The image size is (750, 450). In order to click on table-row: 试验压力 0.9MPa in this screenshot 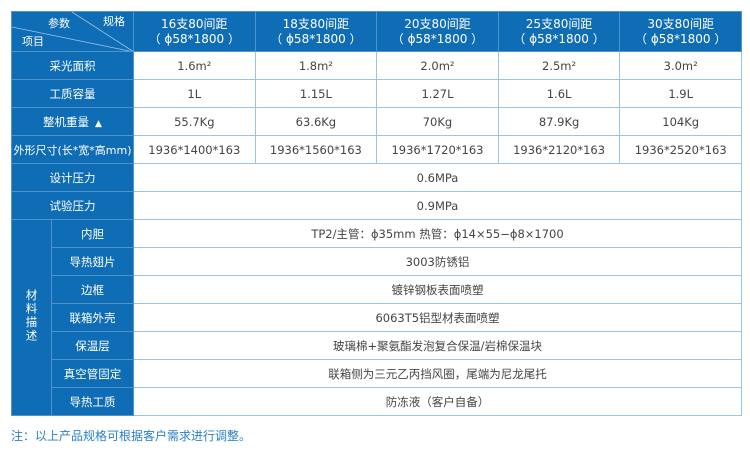, I will do `click(376, 205)`.